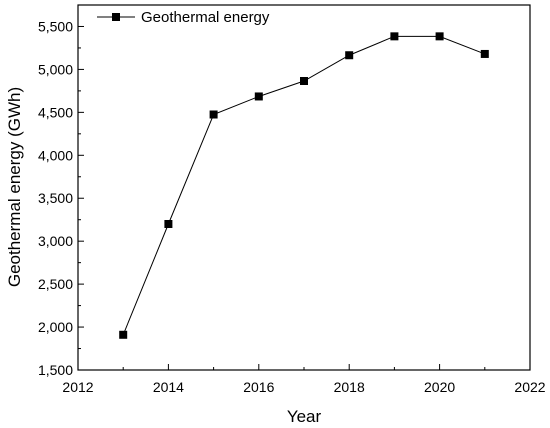 This screenshot has width=550, height=428. I want to click on x-tick-label: 2014, so click(168, 387).